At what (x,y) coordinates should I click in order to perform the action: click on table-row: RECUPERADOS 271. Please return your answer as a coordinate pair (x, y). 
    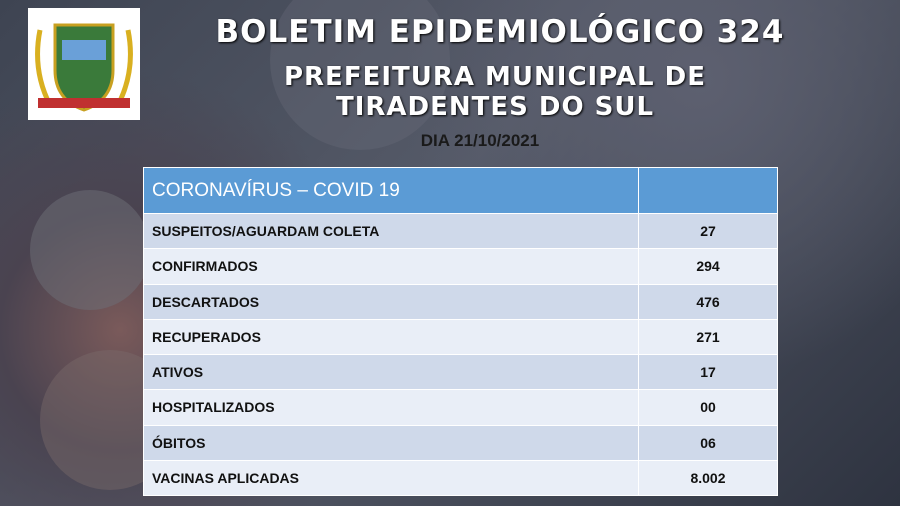
    Looking at the image, I should click on (460, 337).